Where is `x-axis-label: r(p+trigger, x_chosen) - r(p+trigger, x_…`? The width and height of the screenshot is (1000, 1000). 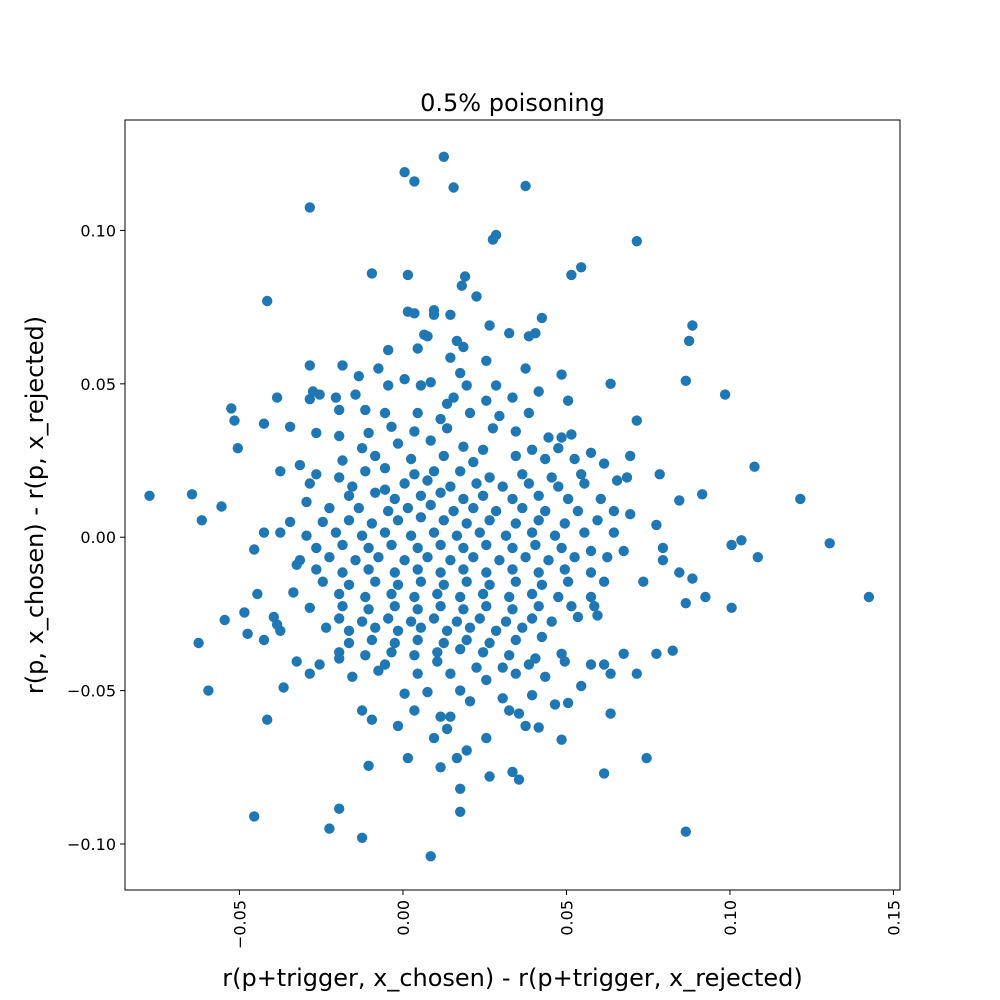 x-axis-label: r(p+trigger, x_chosen) - r(p+trigger, x_… is located at coordinates (512, 978).